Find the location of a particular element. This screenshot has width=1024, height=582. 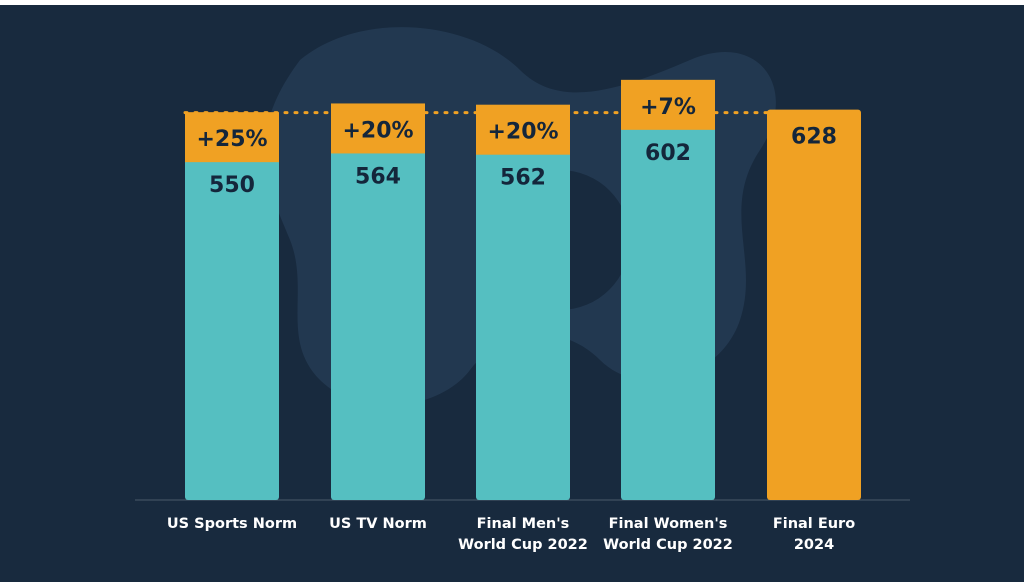

x-tick-label: US TV Norm is located at coordinates (378, 524).